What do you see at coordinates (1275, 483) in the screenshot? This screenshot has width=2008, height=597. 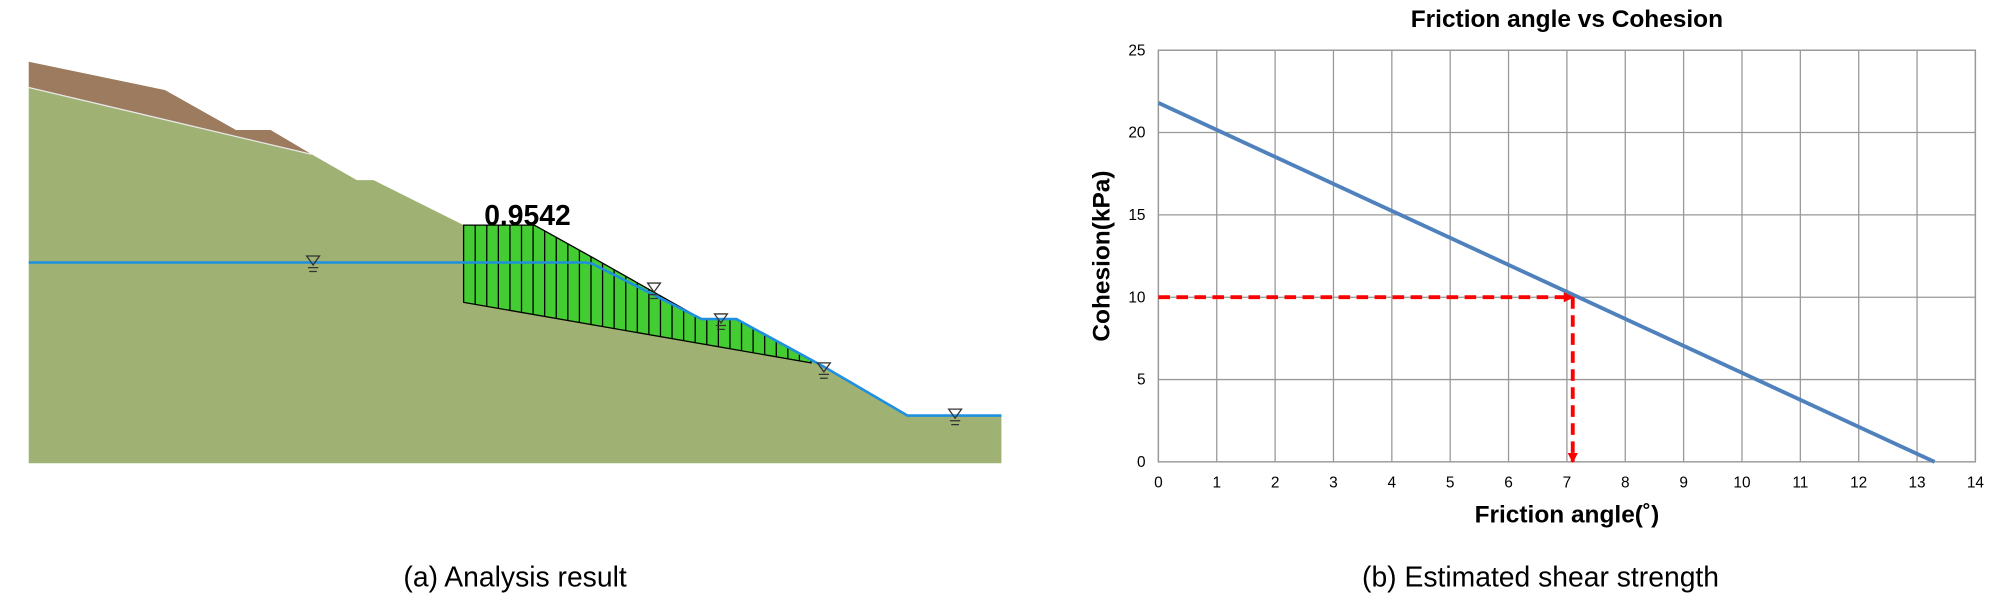 I see `x-tick-label: 2` at bounding box center [1275, 483].